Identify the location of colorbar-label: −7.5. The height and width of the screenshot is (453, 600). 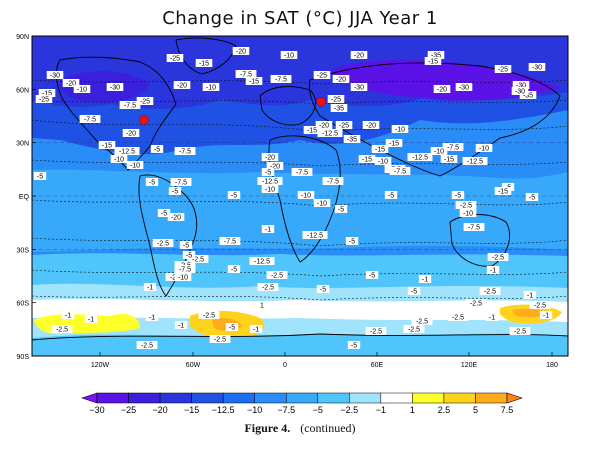
(286, 410).